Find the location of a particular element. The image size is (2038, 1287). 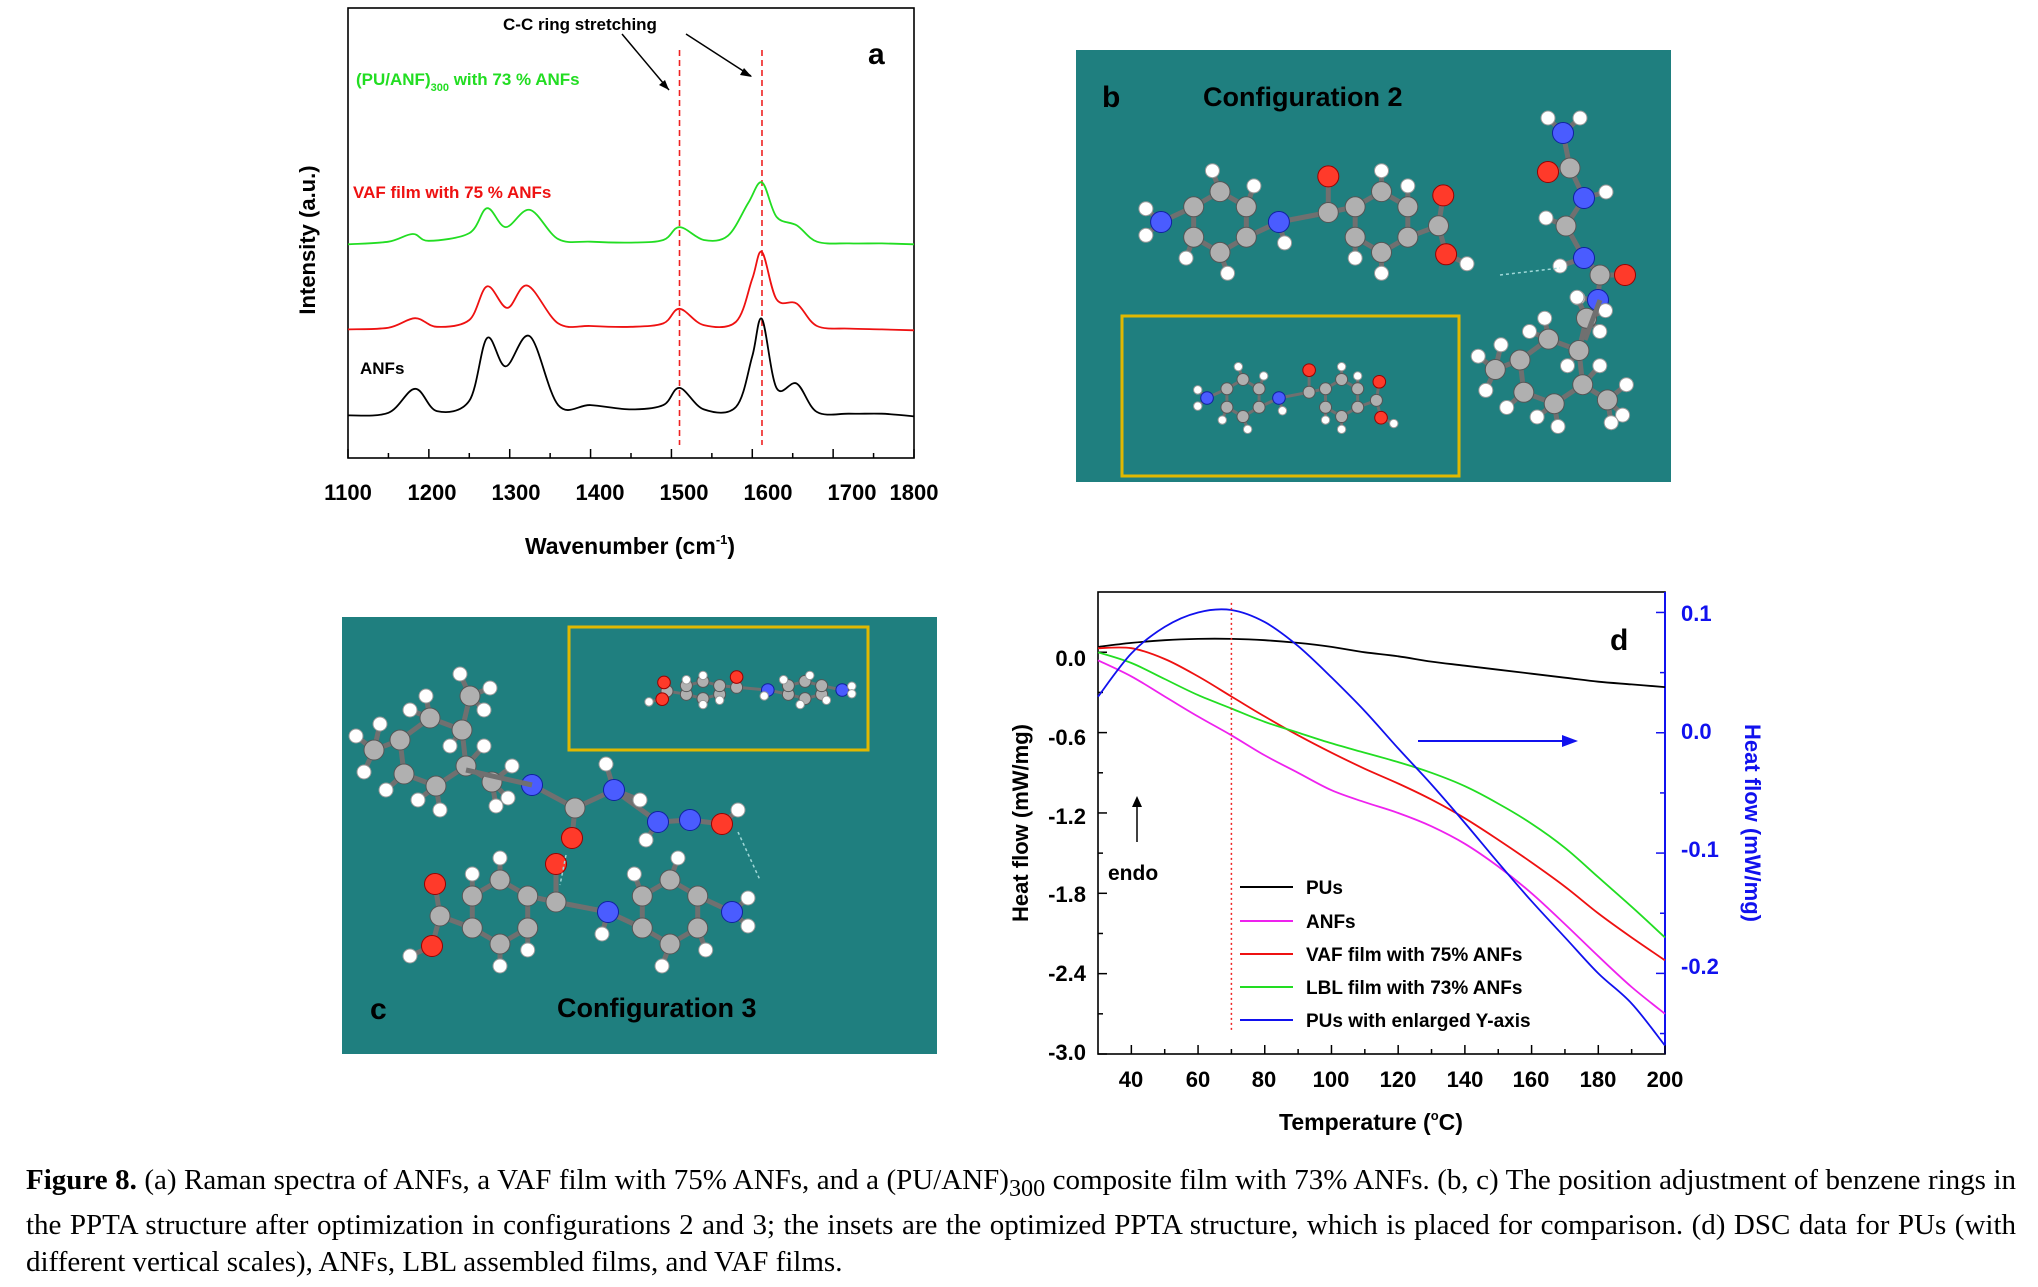

panel-d-xtick-label: 160 is located at coordinates (1531, 1079).